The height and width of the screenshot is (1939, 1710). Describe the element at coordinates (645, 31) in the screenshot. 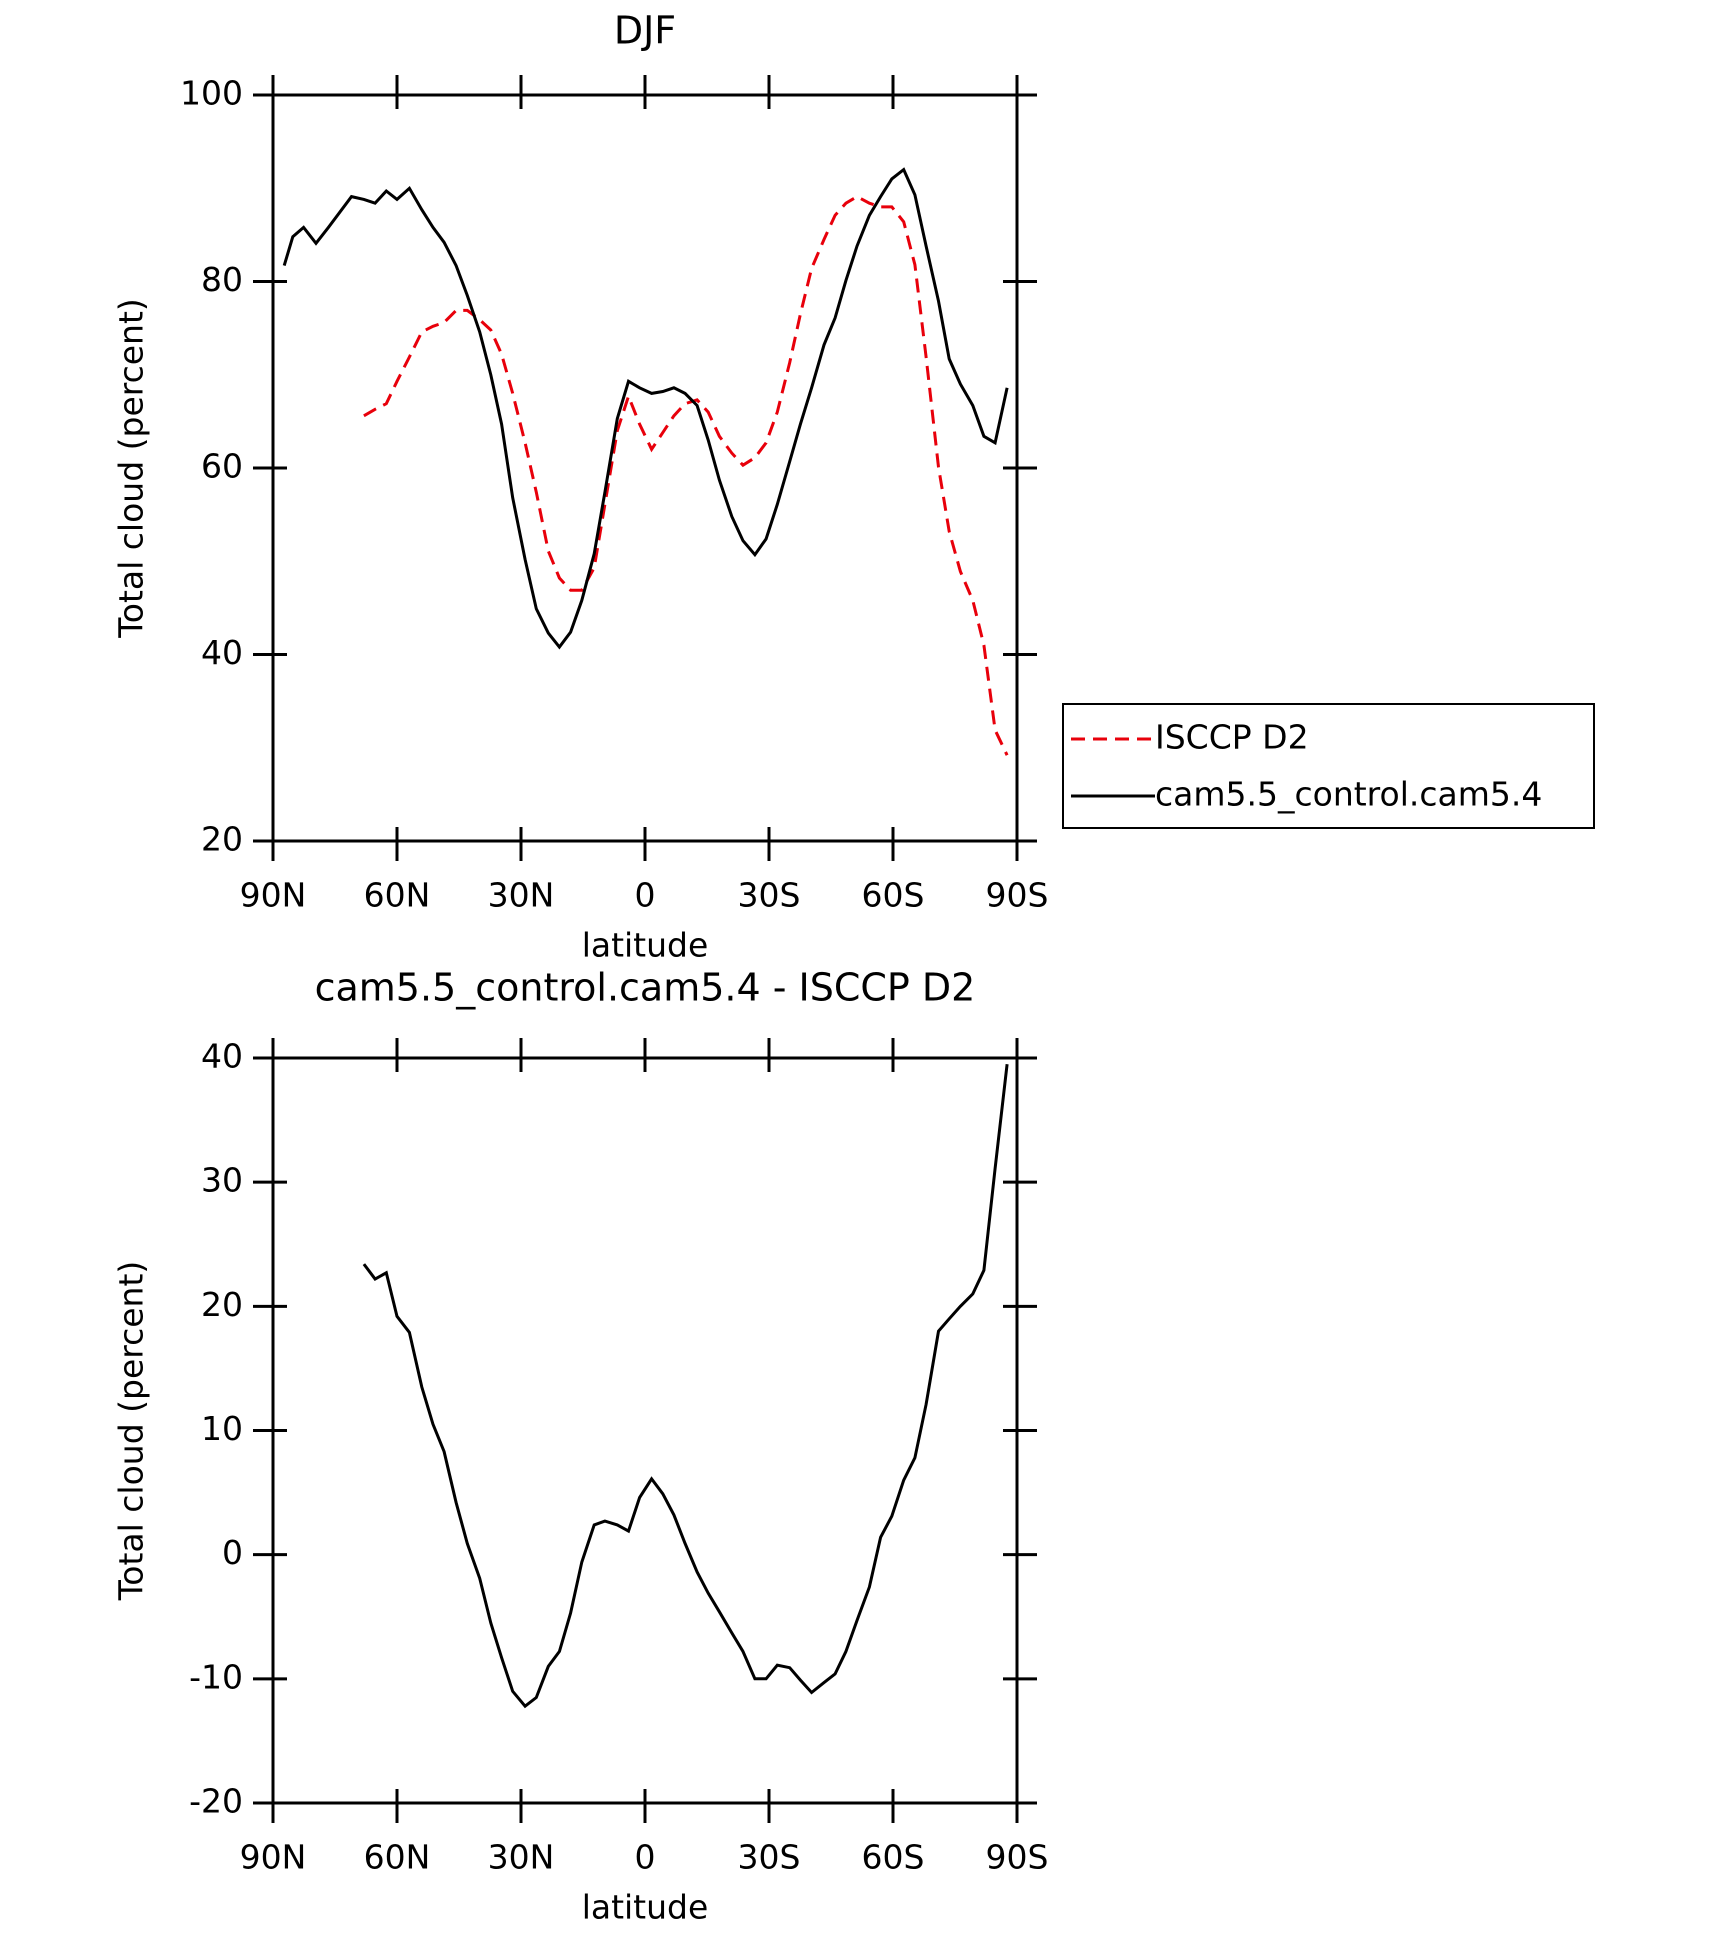

I see `chart-title: DJF` at that location.